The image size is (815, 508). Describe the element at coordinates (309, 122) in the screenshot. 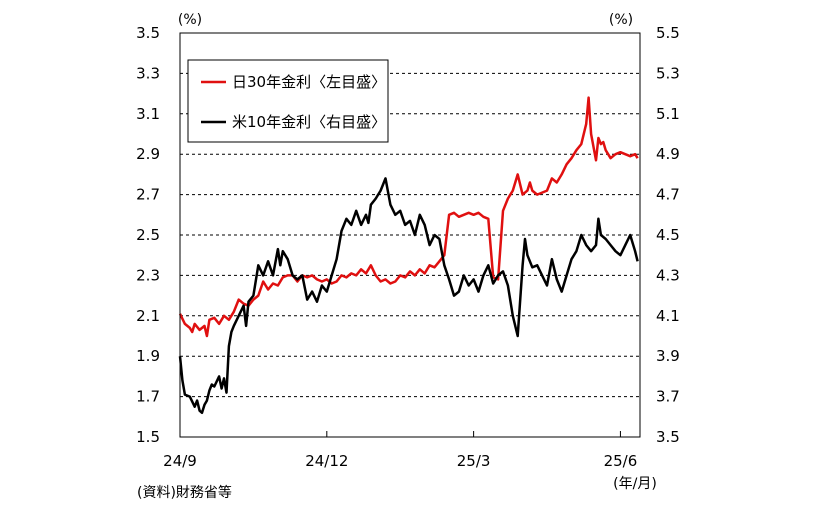

I see `legend-label-us10y: 米10年金利〈右目盛〉` at that location.